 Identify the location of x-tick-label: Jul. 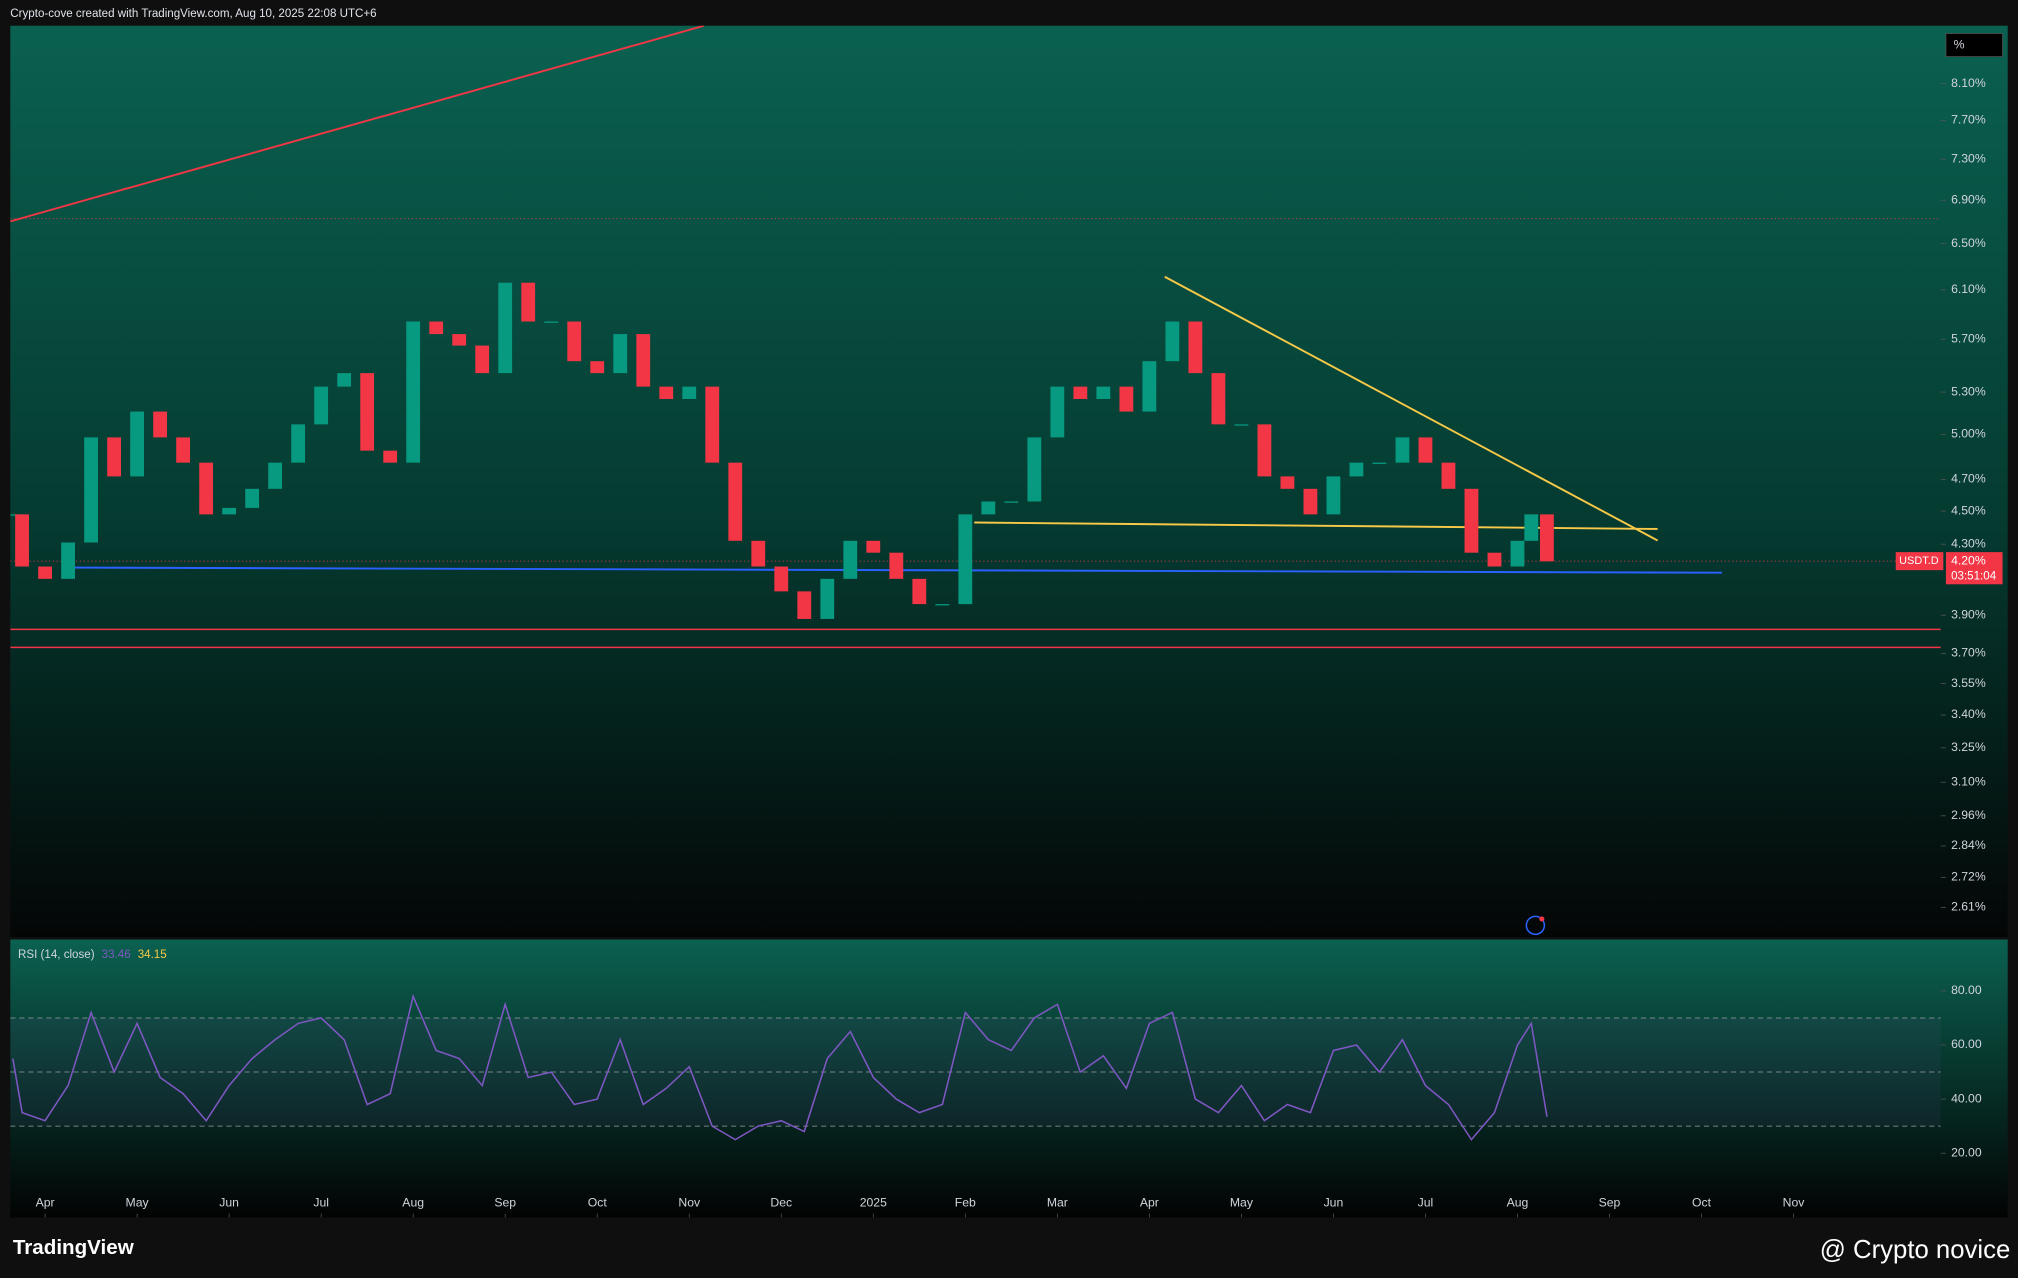
(321, 1203).